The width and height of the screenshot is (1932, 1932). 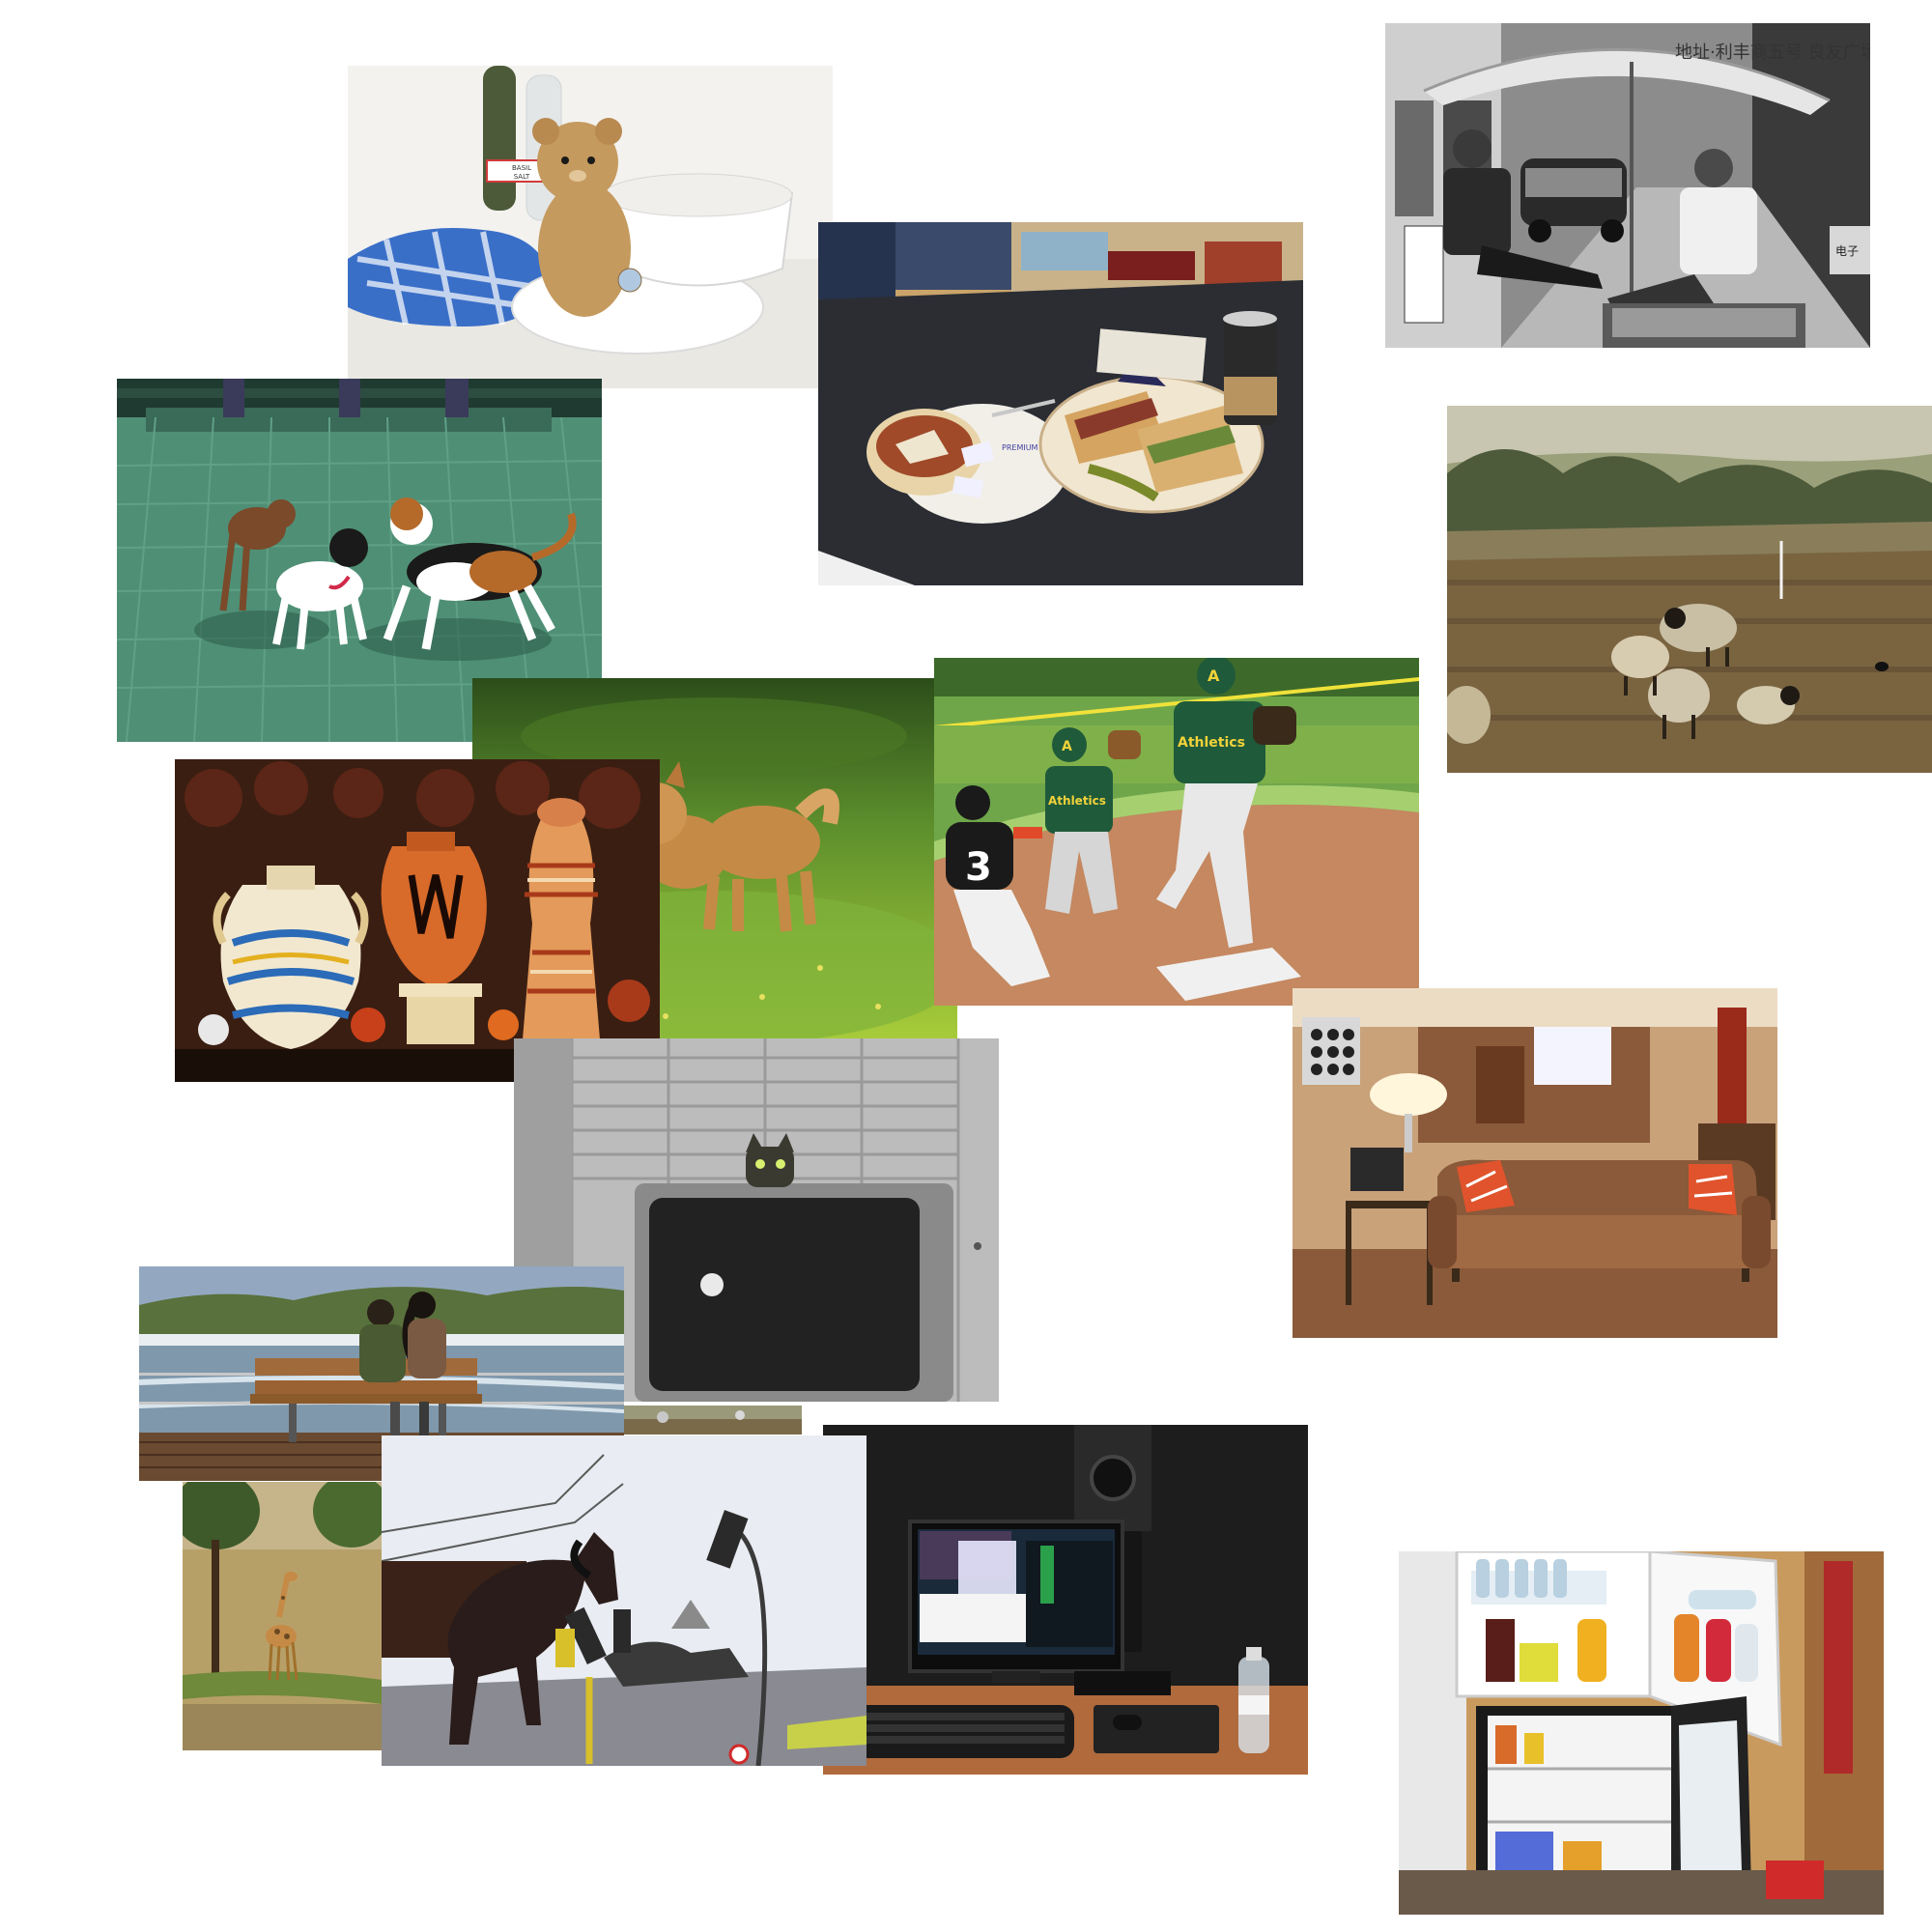 I want to click on photo-open-fridge, so click(x=1641, y=1733).